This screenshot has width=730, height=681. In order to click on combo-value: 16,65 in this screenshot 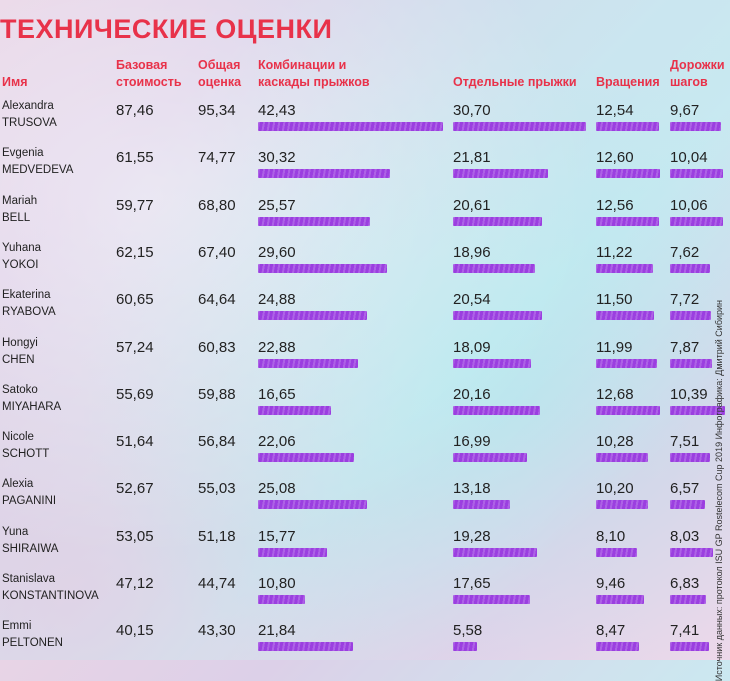, I will do `click(277, 394)`.